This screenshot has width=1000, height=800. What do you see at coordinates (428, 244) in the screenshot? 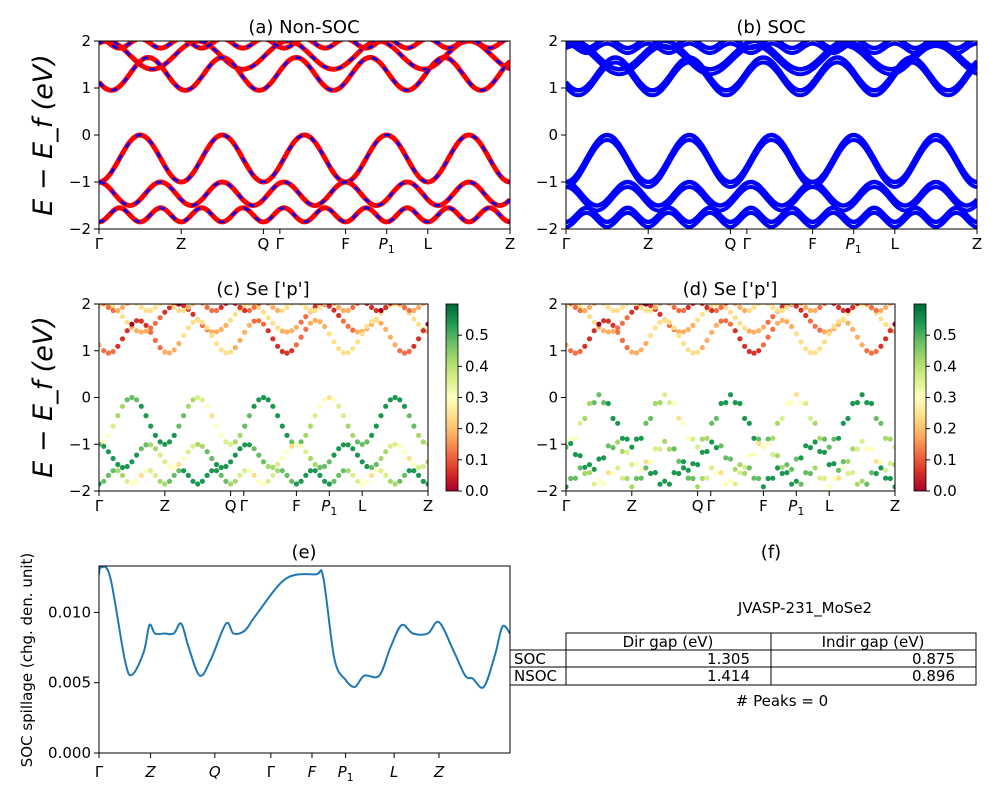
I see `xtick-label: L` at bounding box center [428, 244].